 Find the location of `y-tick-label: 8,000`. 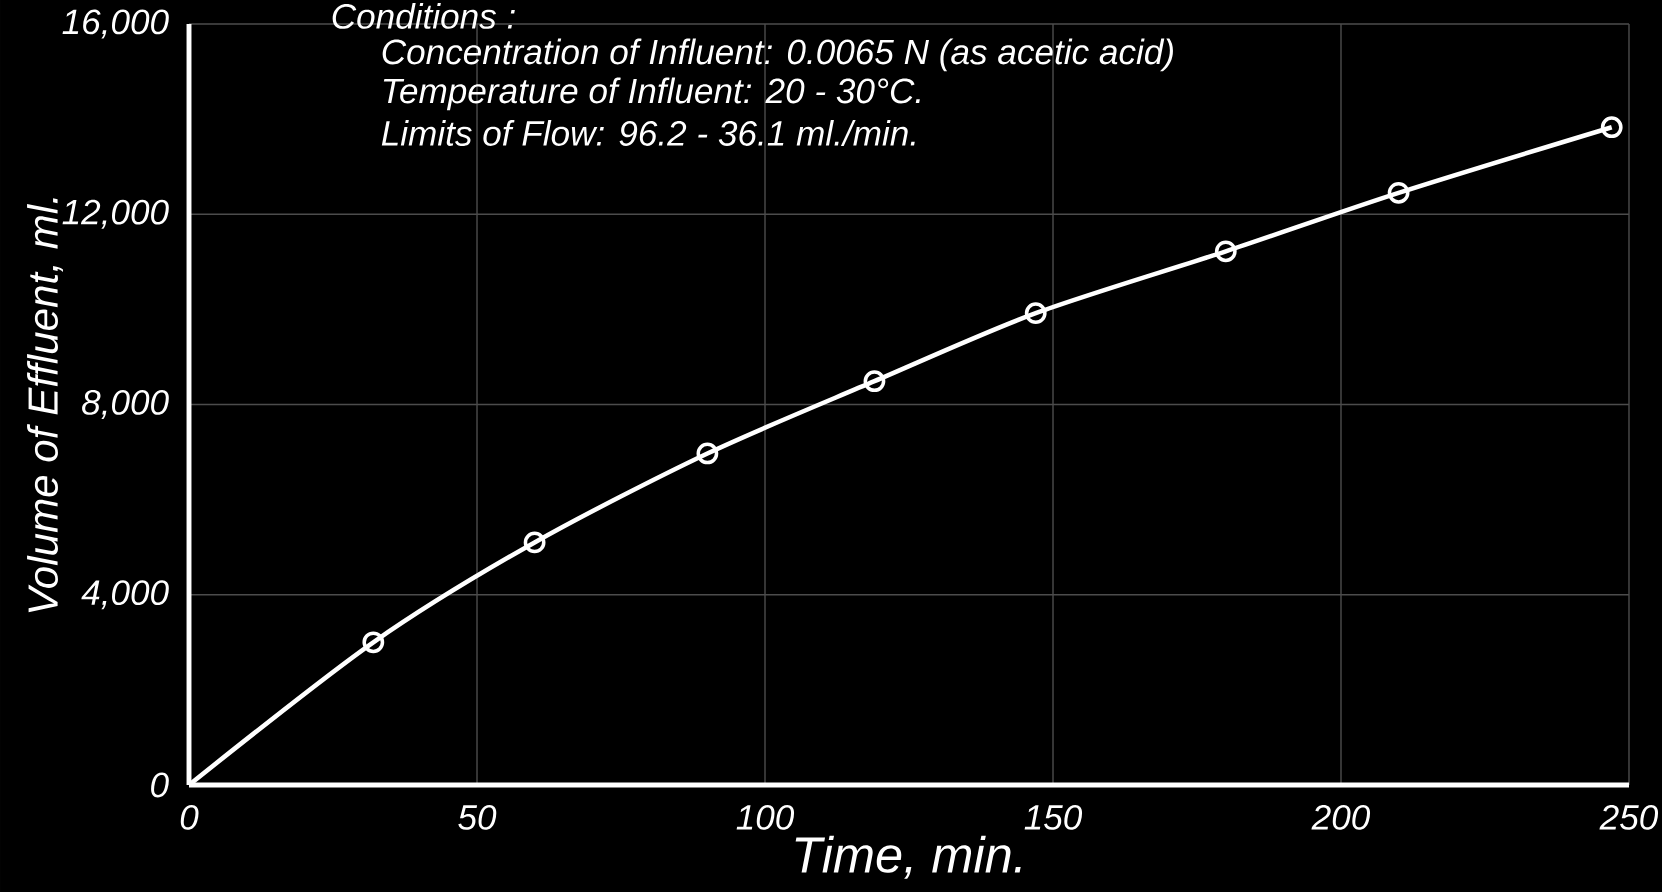

y-tick-label: 8,000 is located at coordinates (125, 404).